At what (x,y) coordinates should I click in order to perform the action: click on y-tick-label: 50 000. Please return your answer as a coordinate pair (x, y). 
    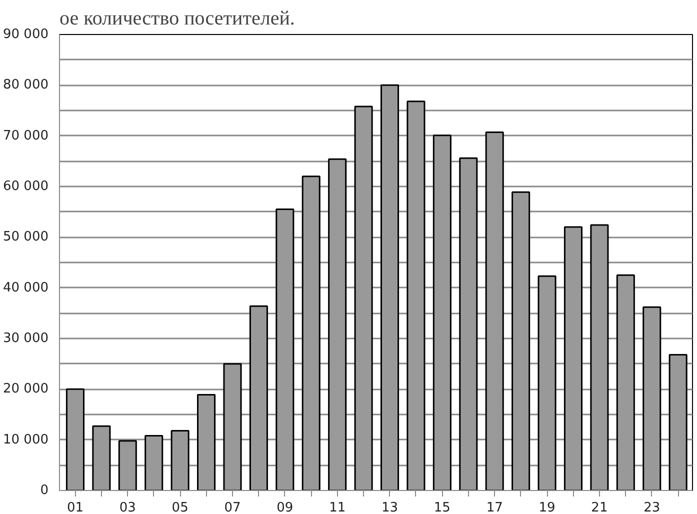
    Looking at the image, I should click on (26, 237).